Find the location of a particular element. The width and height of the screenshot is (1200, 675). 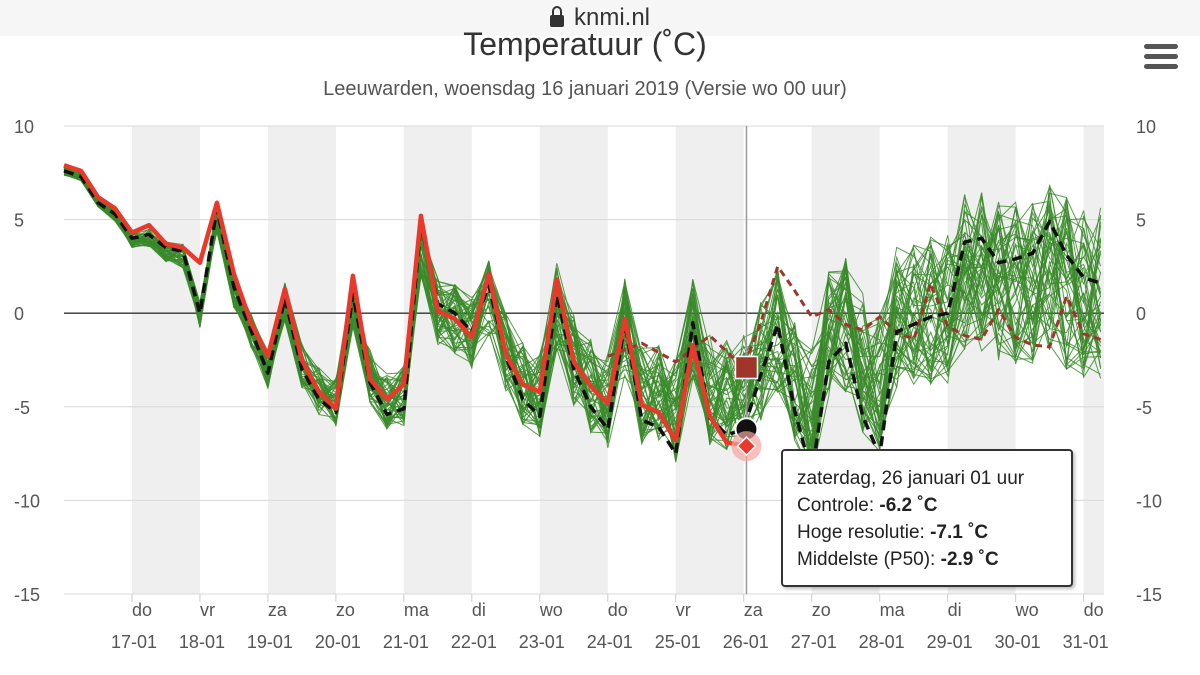

x-tick-date: 19-01 is located at coordinates (270, 642).